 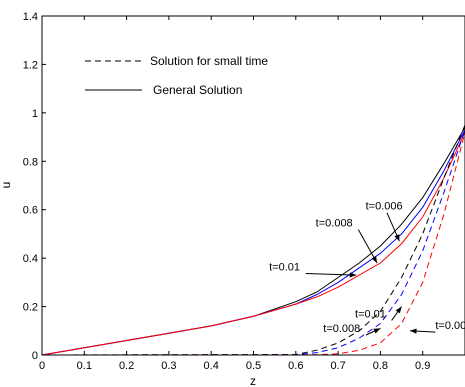 What do you see at coordinates (337, 366) in the screenshot?
I see `x-tick-label: 0.7` at bounding box center [337, 366].